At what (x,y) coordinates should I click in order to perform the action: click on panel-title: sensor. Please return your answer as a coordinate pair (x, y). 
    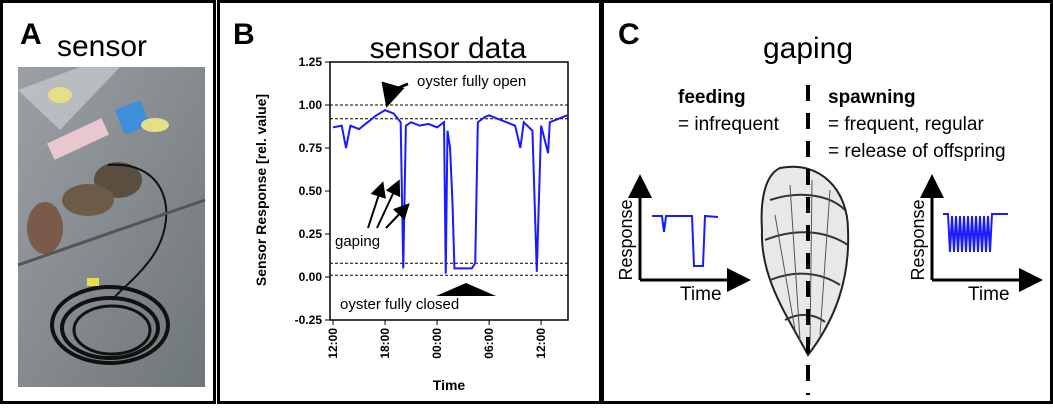
    Looking at the image, I should click on (102, 46).